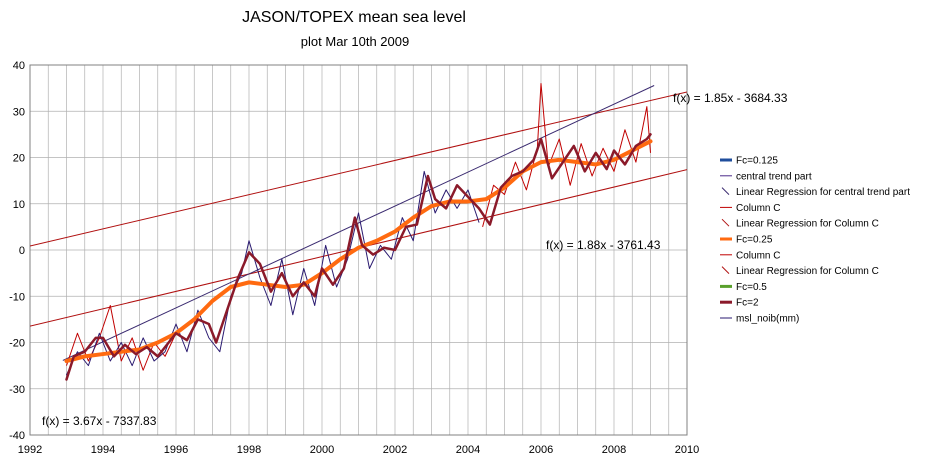 The height and width of the screenshot is (467, 933). I want to click on y-tick-label: 20, so click(19, 159).